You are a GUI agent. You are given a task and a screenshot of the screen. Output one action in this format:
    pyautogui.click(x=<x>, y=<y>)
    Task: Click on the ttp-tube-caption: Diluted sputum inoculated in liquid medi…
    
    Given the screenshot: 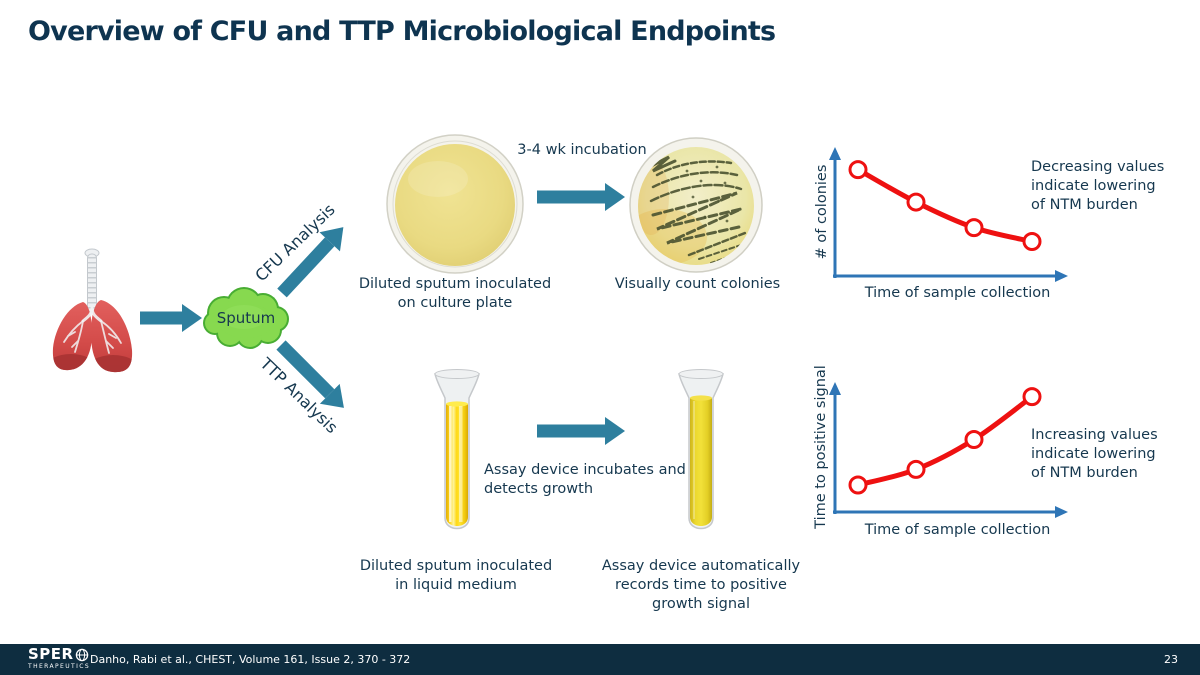 What is the action you would take?
    pyautogui.click(x=456, y=575)
    